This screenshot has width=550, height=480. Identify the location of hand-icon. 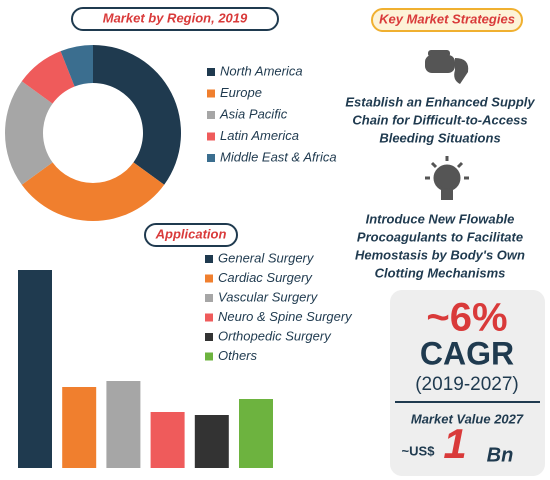
(447, 67).